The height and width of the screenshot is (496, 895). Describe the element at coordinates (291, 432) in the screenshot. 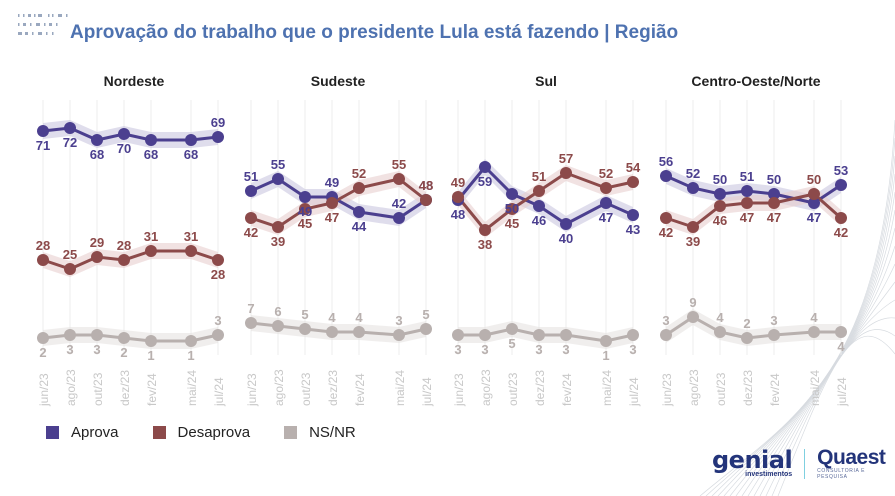

I see `legend-swatch-nsnr` at that location.